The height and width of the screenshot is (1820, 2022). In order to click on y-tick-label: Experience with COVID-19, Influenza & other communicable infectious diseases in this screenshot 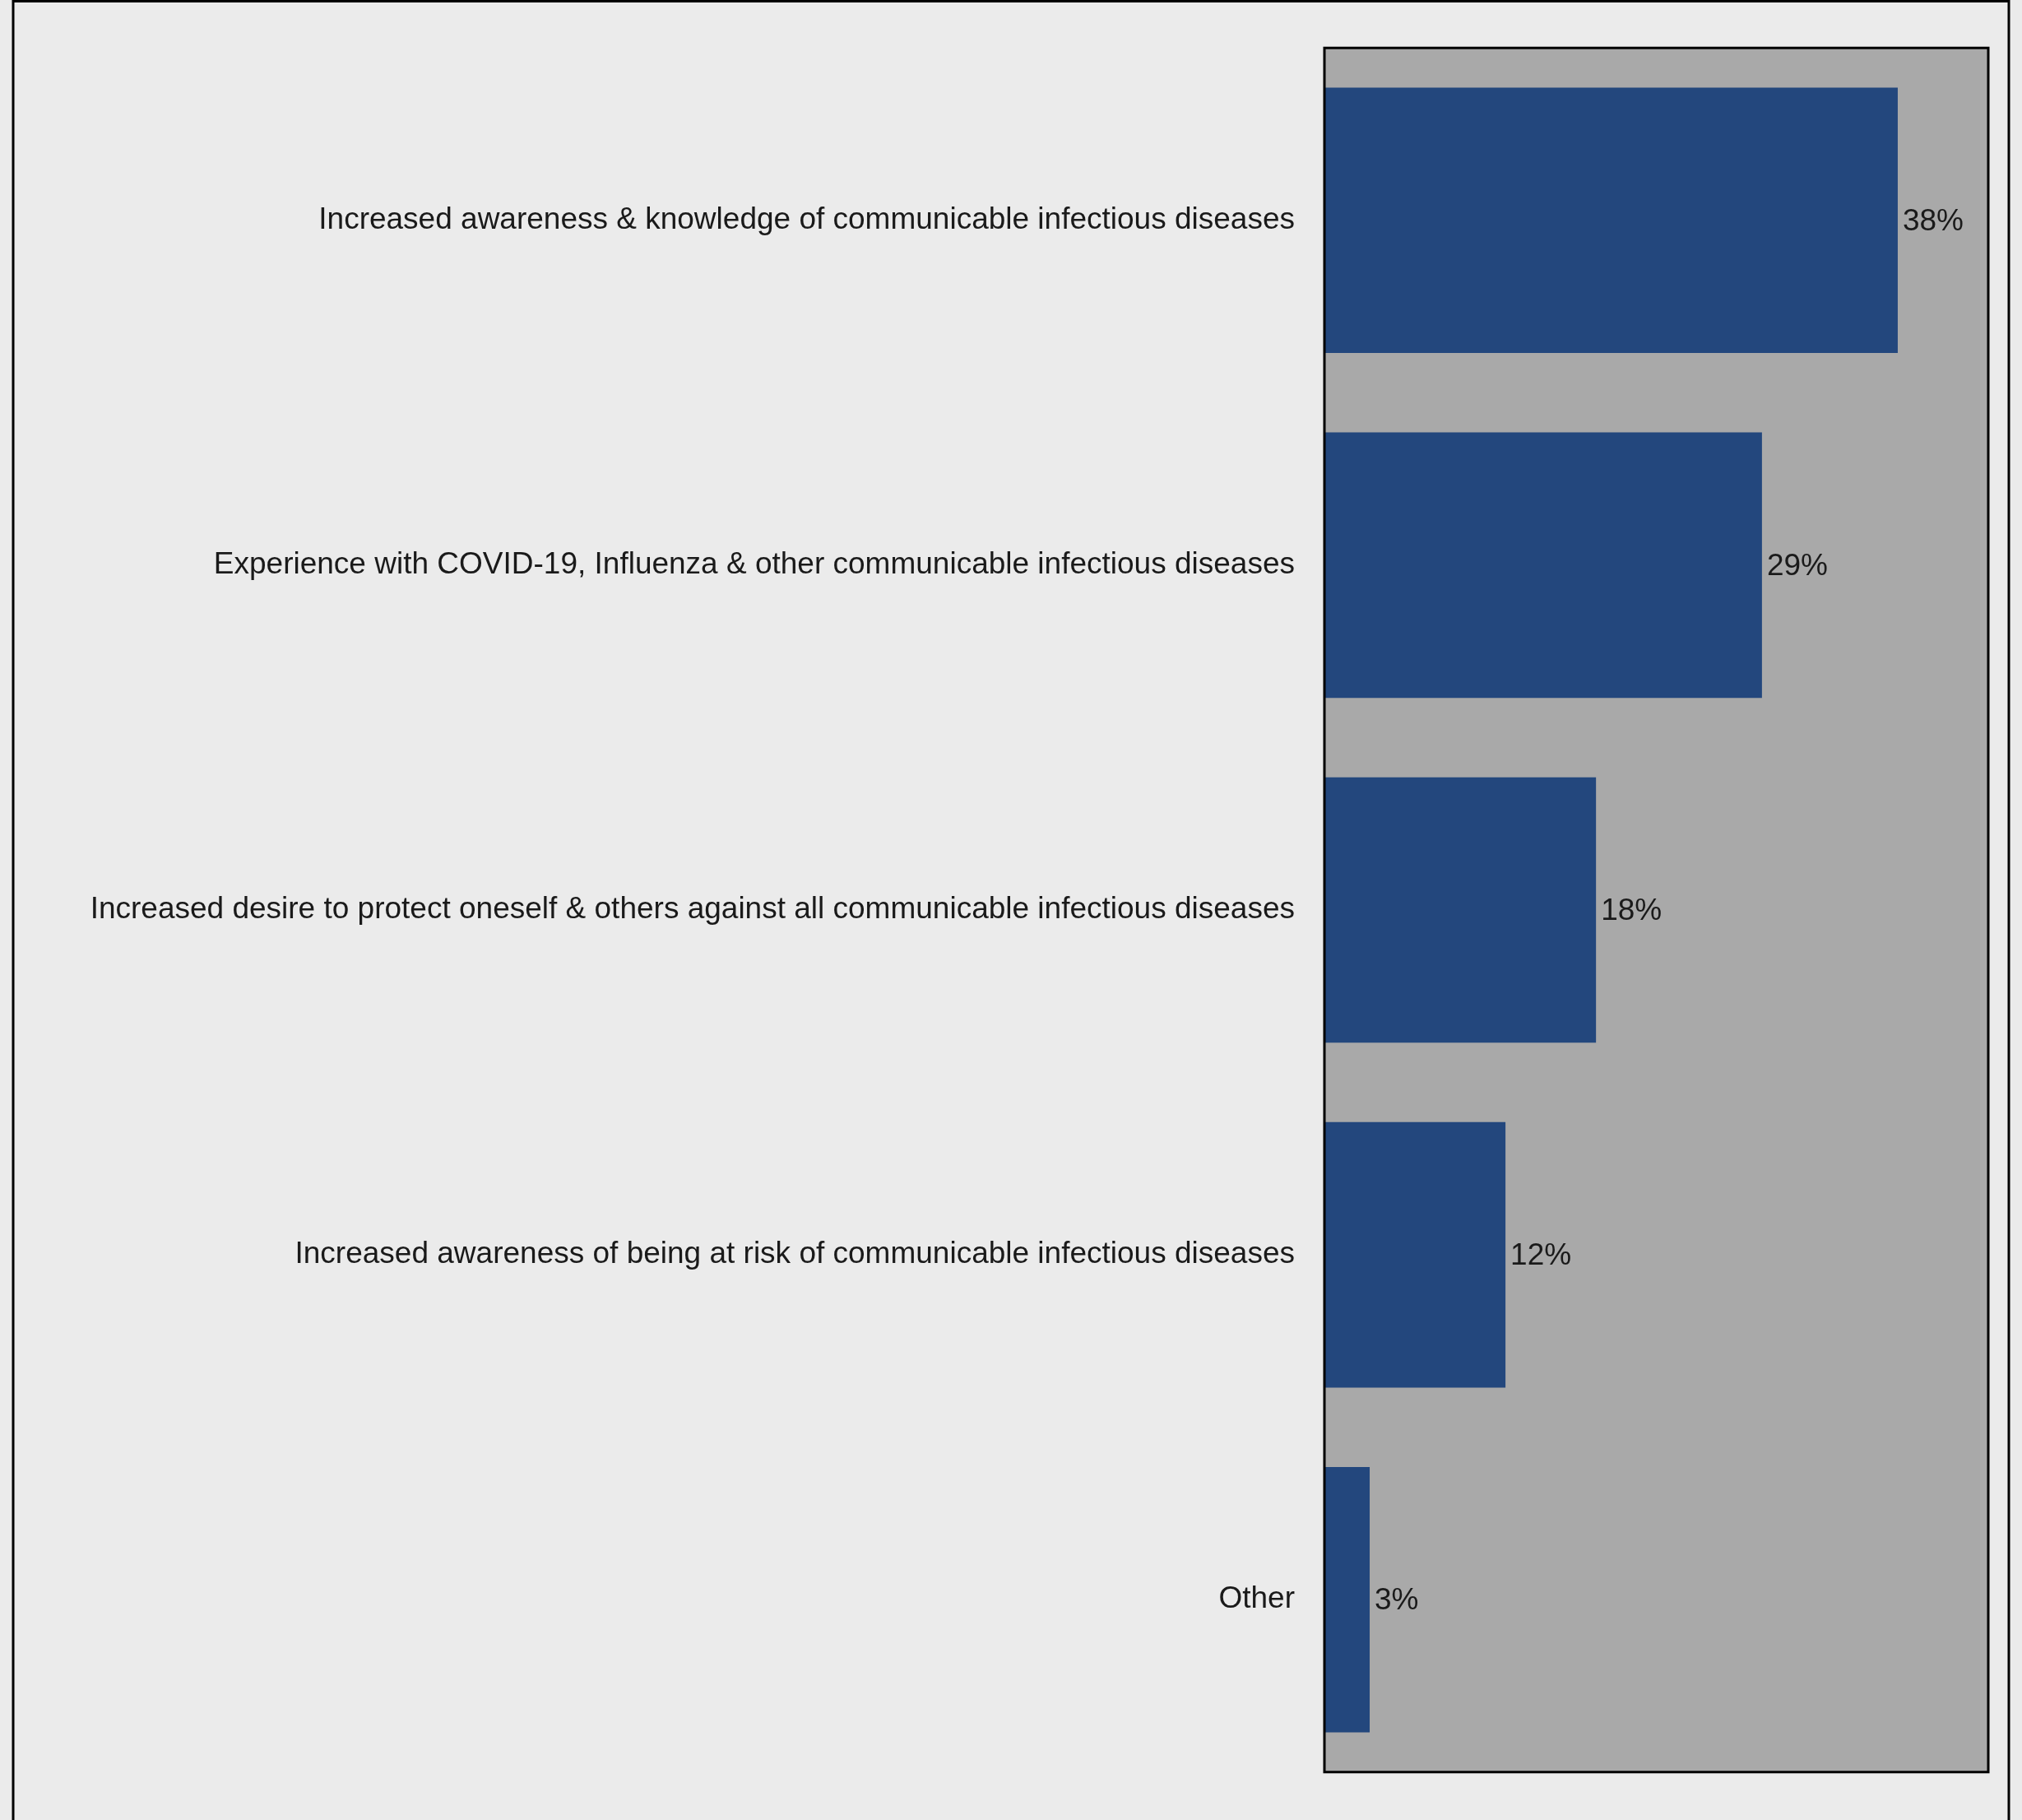, I will do `click(754, 563)`.